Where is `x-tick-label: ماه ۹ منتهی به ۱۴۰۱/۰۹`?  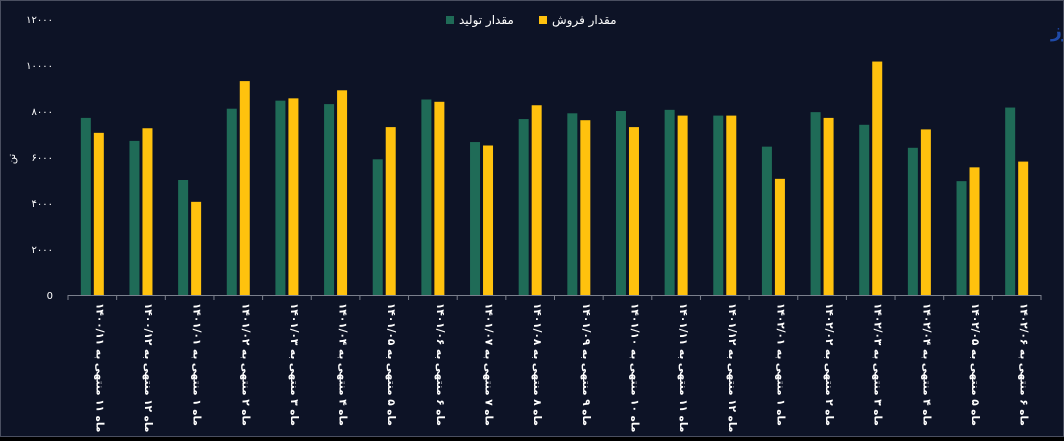
x-tick-label: ماه ۹ منتهی به ۱۴۰۱/۰۹ is located at coordinates (586, 364).